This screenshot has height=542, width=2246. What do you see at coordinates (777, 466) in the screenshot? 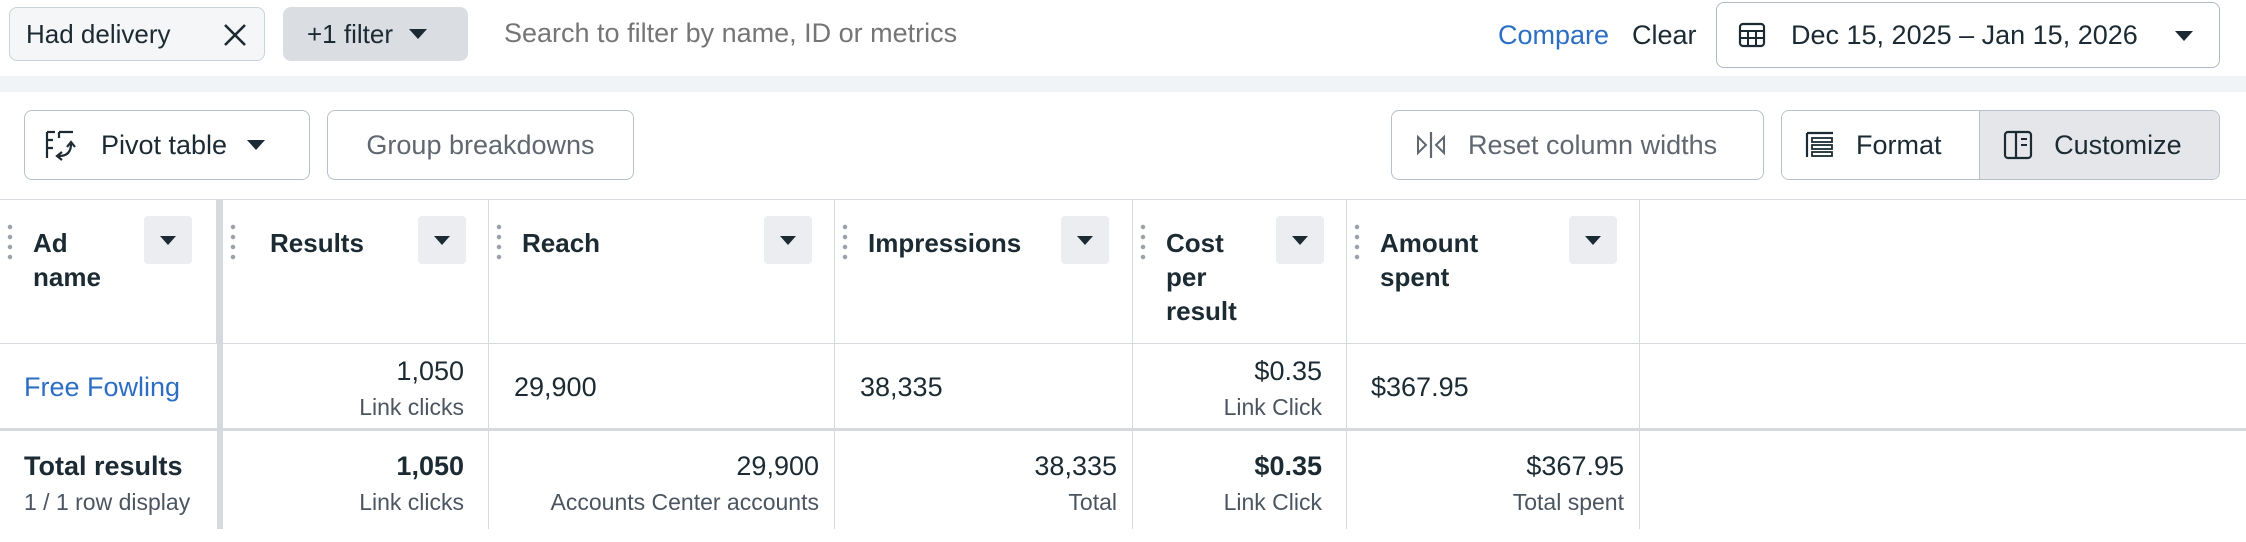
I see `totals-reach-value: 29,900` at bounding box center [777, 466].